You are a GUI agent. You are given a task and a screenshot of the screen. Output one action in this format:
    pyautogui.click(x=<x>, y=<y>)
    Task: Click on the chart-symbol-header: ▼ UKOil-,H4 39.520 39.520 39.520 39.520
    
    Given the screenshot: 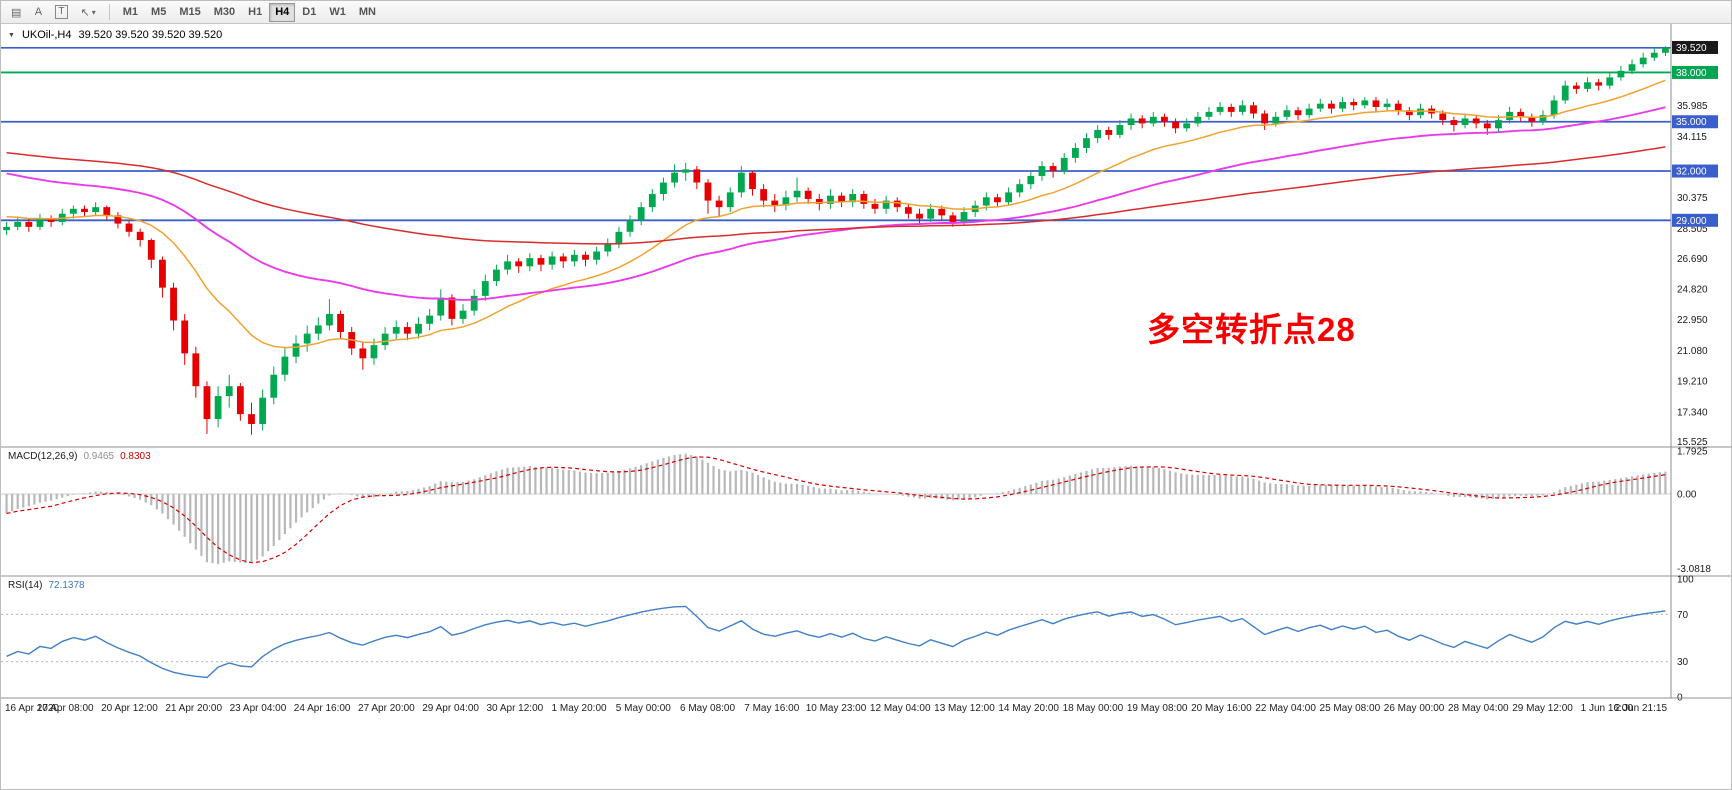 What is the action you would take?
    pyautogui.click(x=115, y=35)
    